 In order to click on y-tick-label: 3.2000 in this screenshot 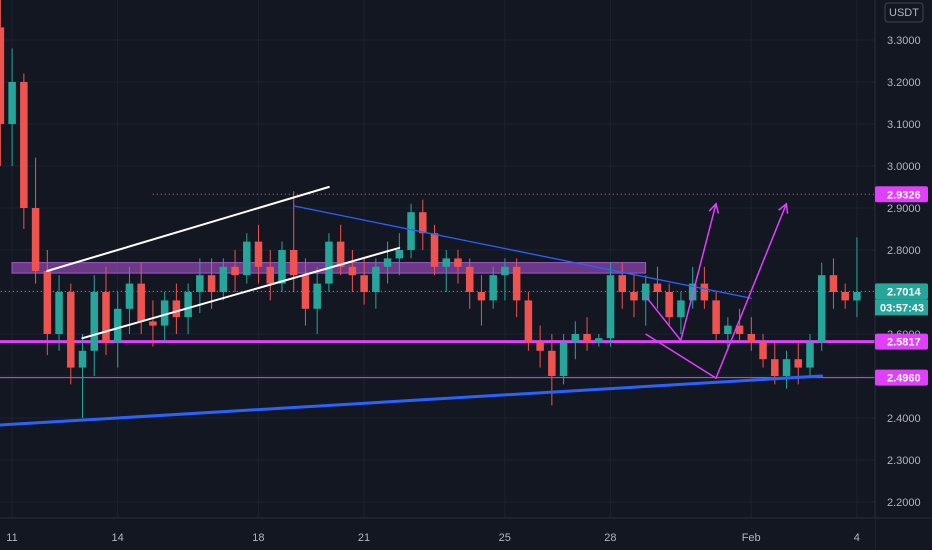, I will do `click(904, 83)`.